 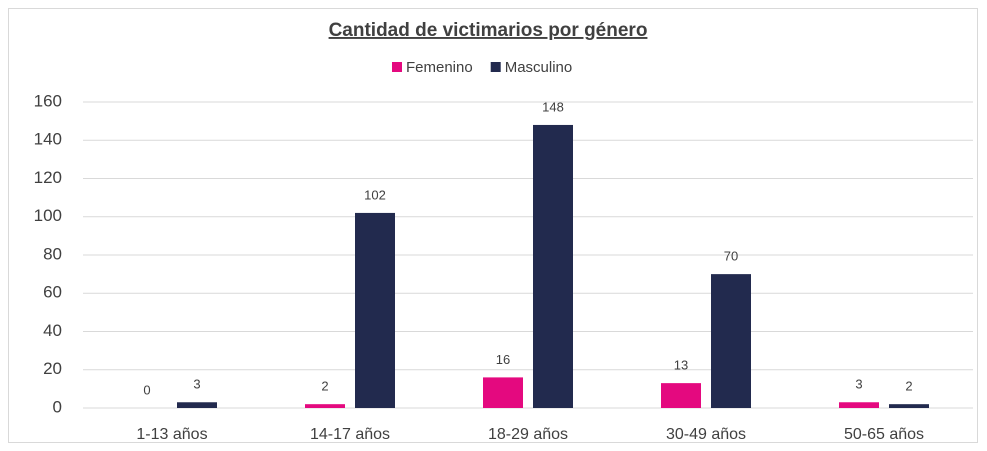 What do you see at coordinates (884, 434) in the screenshot?
I see `x-tick-label: 50-65 años` at bounding box center [884, 434].